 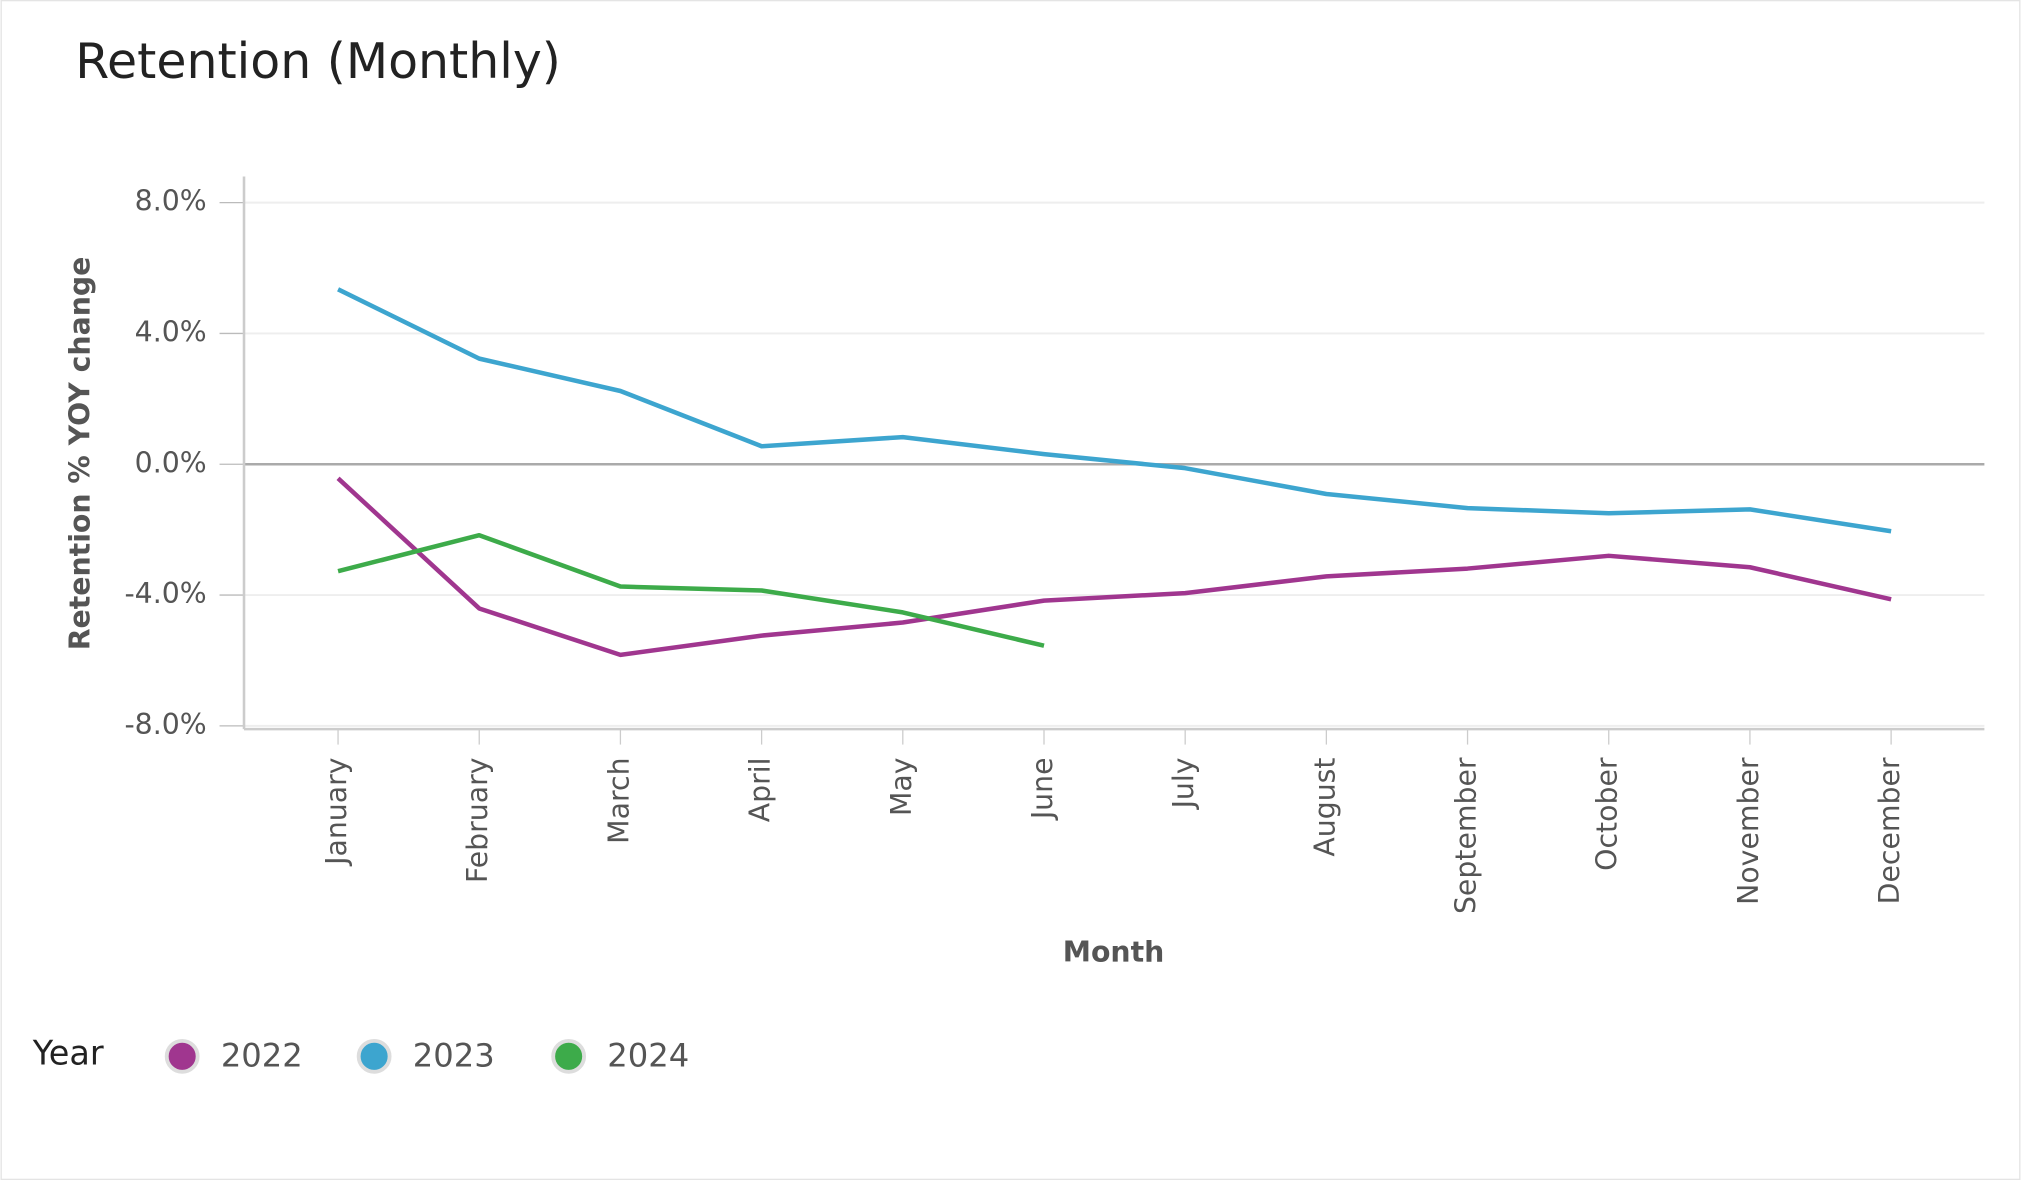 I want to click on x-tick-label: June, so click(x=1042, y=789).